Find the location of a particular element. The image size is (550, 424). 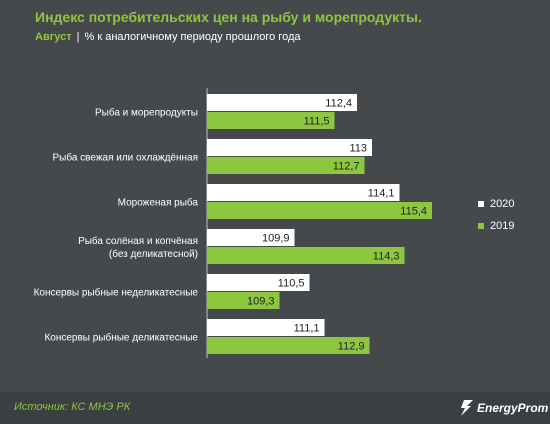

lightning-icon is located at coordinates (467, 408).